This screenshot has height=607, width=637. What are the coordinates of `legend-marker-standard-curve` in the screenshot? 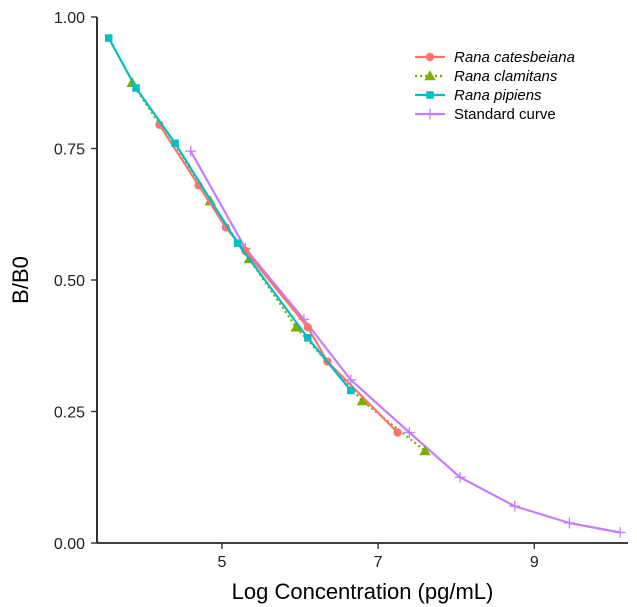 It's located at (430, 114).